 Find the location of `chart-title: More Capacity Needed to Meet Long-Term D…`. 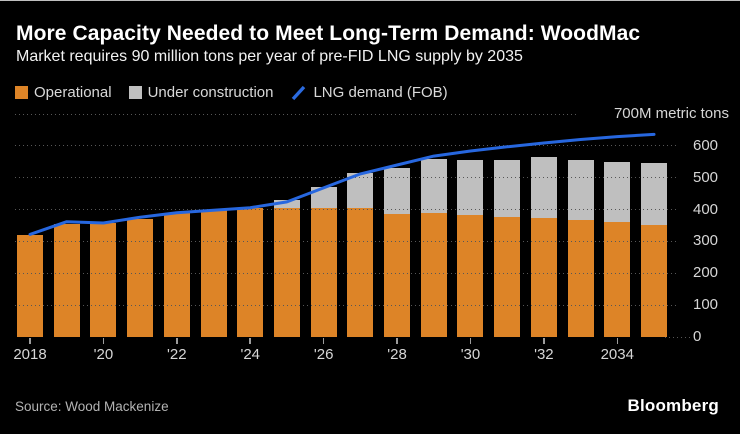

chart-title: More Capacity Needed to Meet Long-Term D… is located at coordinates (328, 33).